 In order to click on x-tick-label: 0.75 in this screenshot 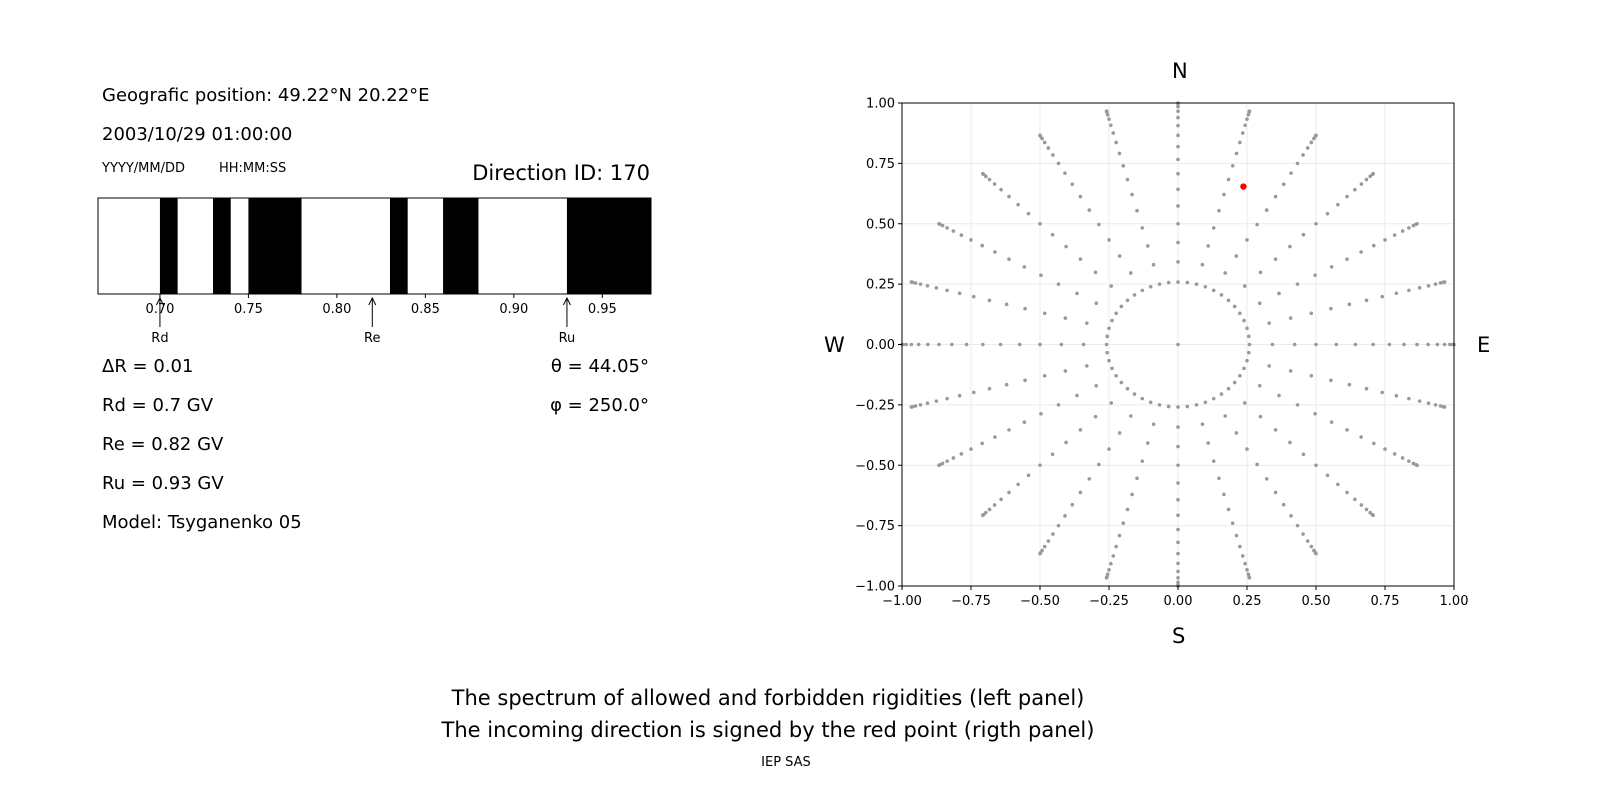, I will do `click(1385, 601)`.